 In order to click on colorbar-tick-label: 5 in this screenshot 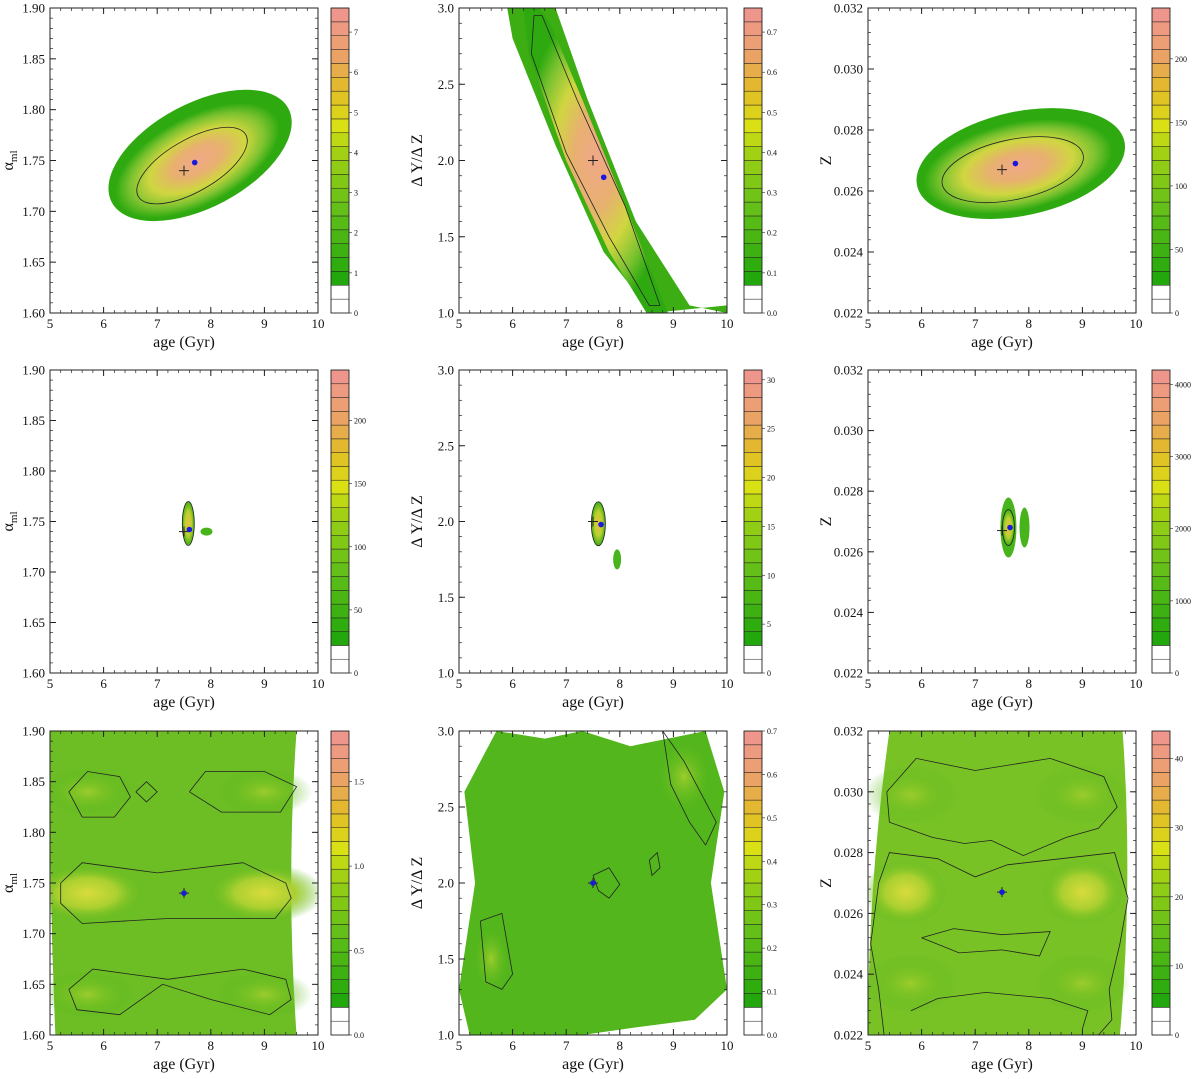, I will do `click(356, 112)`.